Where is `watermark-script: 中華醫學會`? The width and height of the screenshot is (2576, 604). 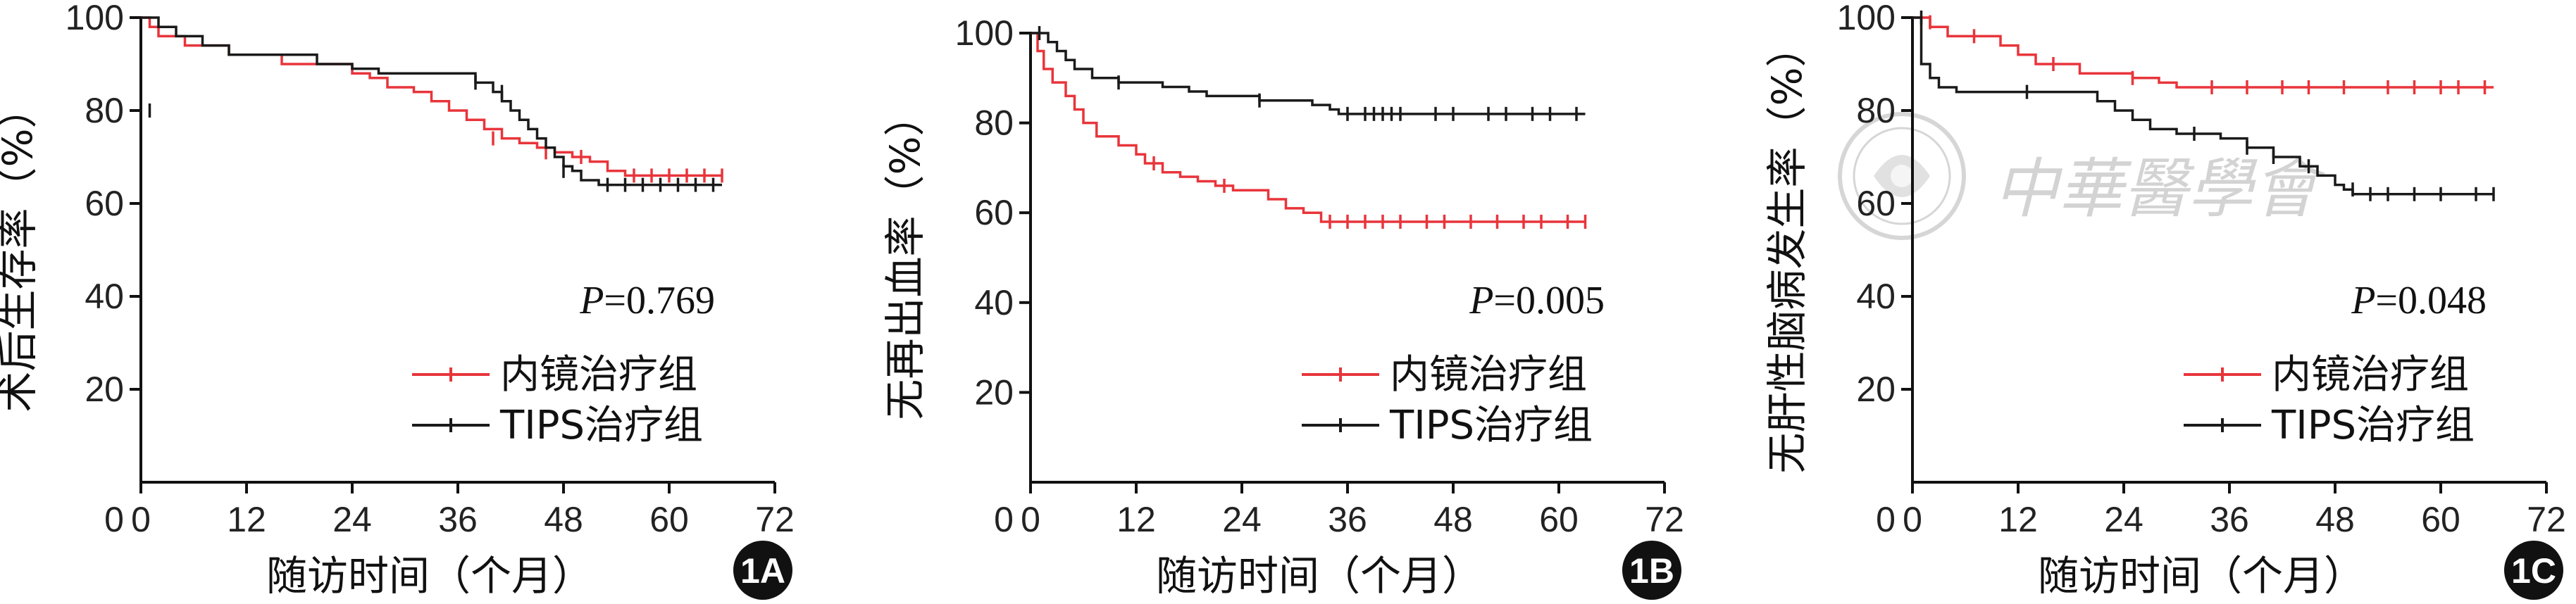 watermark-script: 中華醫學會 is located at coordinates (2159, 189).